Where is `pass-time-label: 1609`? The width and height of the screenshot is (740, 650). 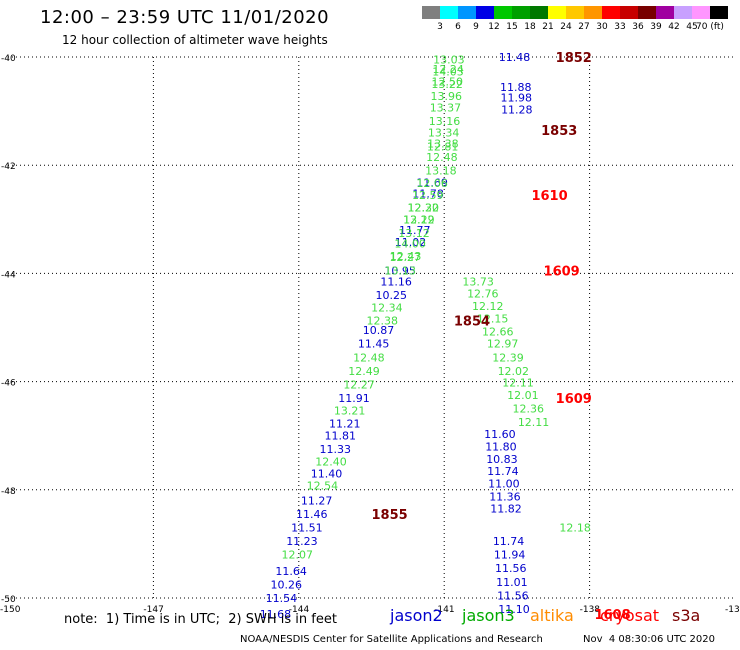
pass-time-label: 1609 is located at coordinates (574, 399).